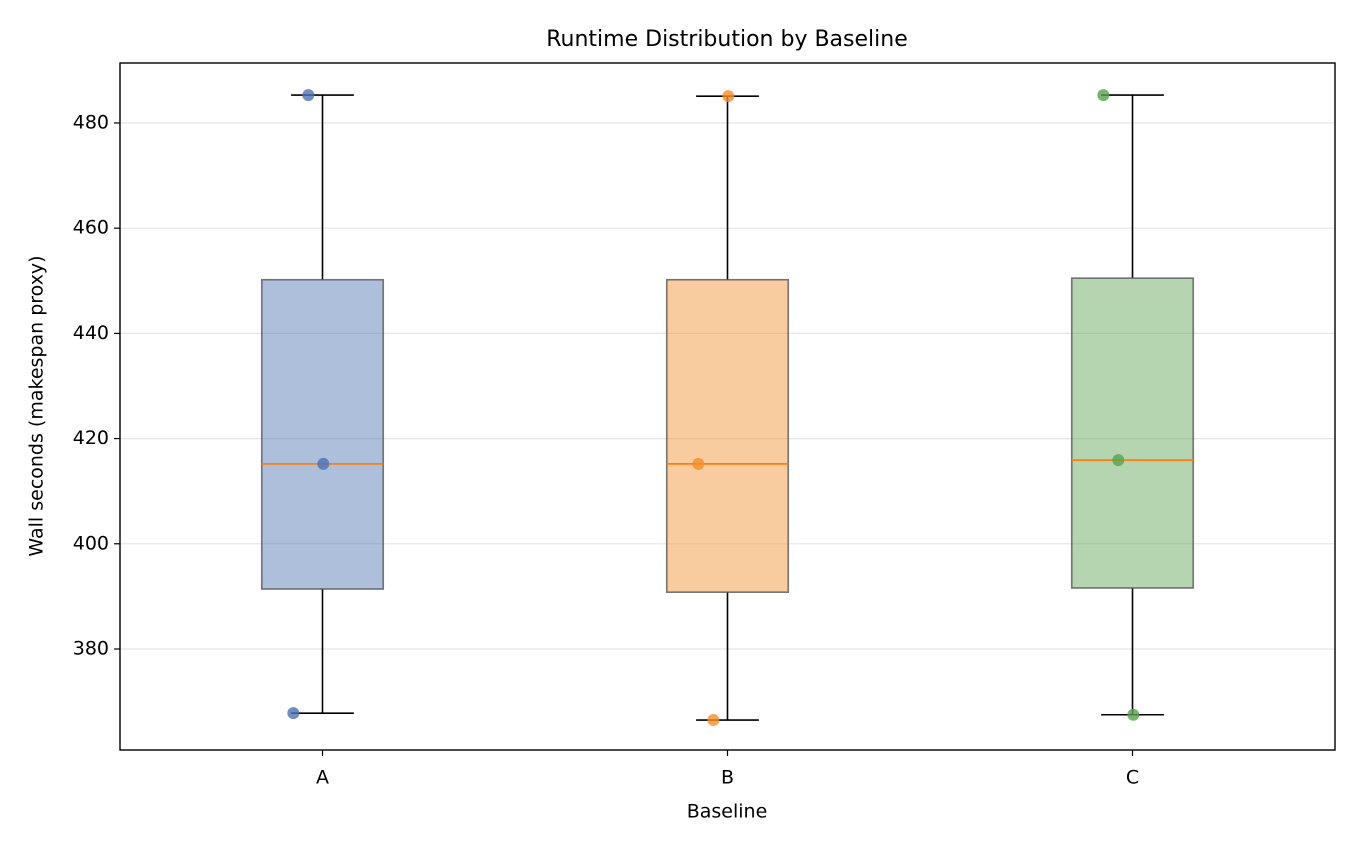 The width and height of the screenshot is (1360, 850). What do you see at coordinates (727, 812) in the screenshot?
I see `x-axis-label: Baseline` at bounding box center [727, 812].